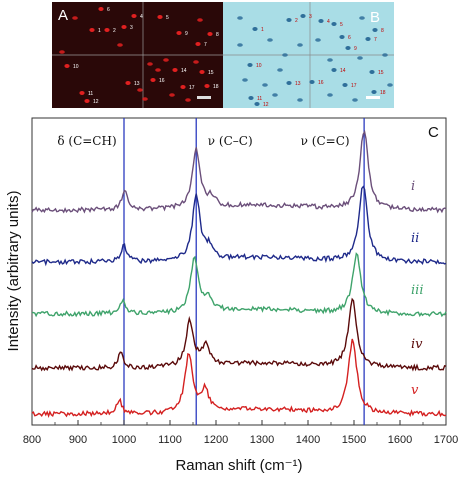 This screenshot has height=478, width=461. What do you see at coordinates (141, 17) in the screenshot?
I see `cell-number: 4` at bounding box center [141, 17].